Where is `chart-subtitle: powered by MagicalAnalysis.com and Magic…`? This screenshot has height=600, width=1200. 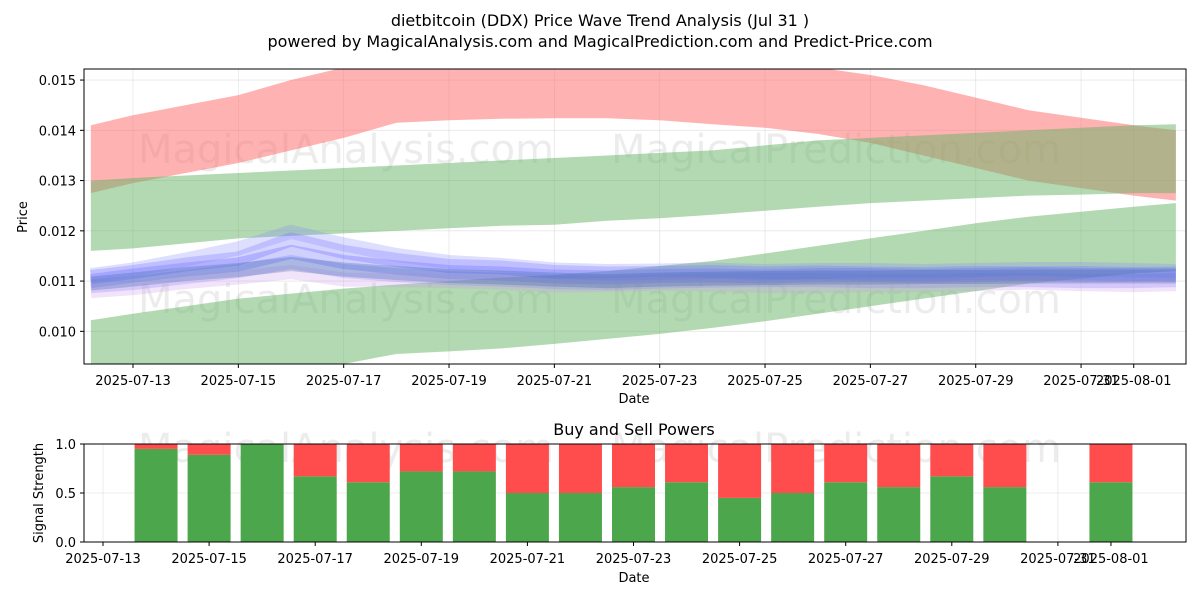 chart-subtitle: powered by MagicalAnalysis.com and Magic… is located at coordinates (599, 41).